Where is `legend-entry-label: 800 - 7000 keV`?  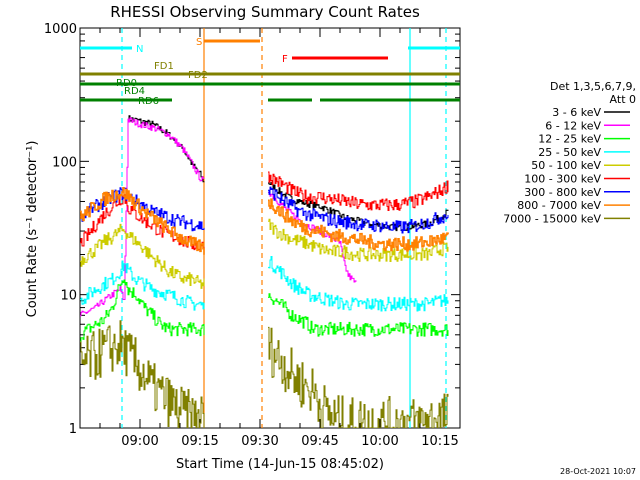
legend-entry-label: 800 - 7000 keV is located at coordinates (559, 205).